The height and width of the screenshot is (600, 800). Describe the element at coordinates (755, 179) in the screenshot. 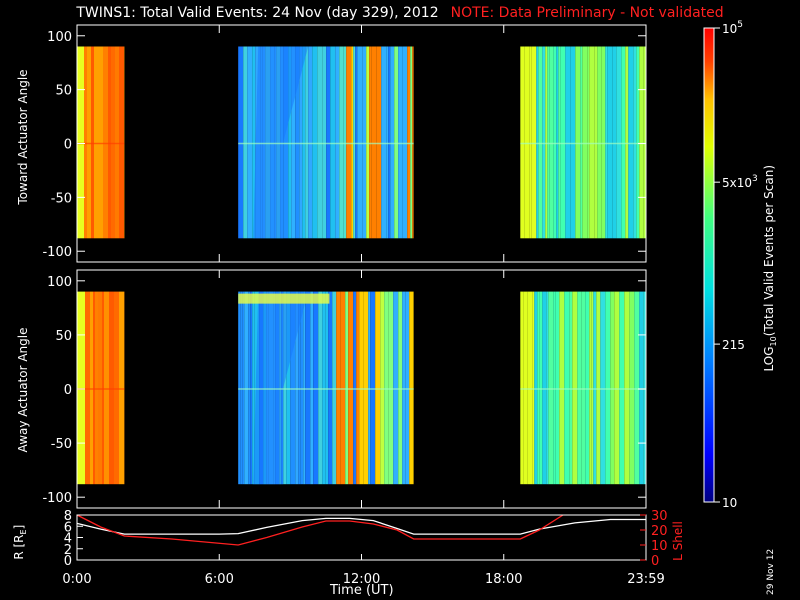

I see `colorbar-tick-exponent: 3` at that location.